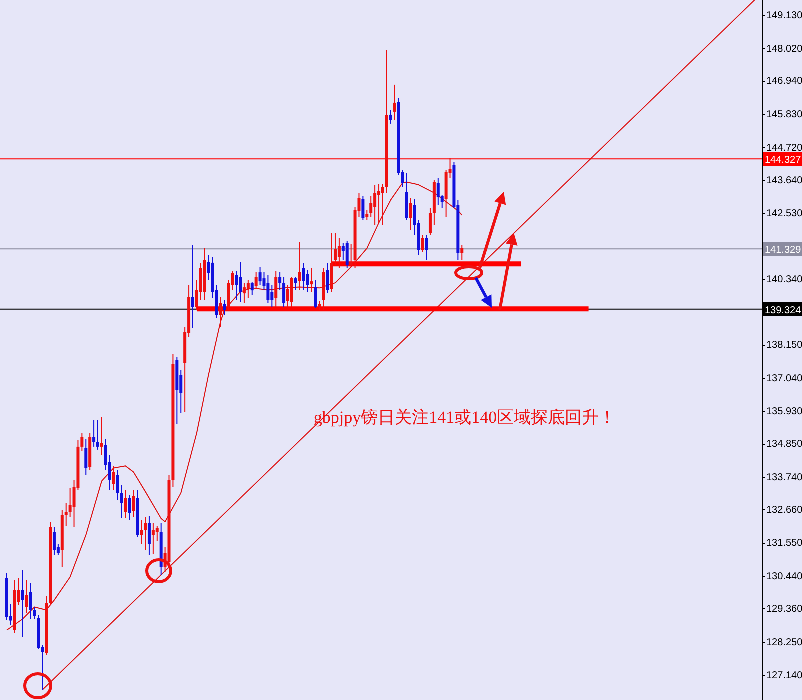  I want to click on y-tick-label: 135.930, so click(784, 412).